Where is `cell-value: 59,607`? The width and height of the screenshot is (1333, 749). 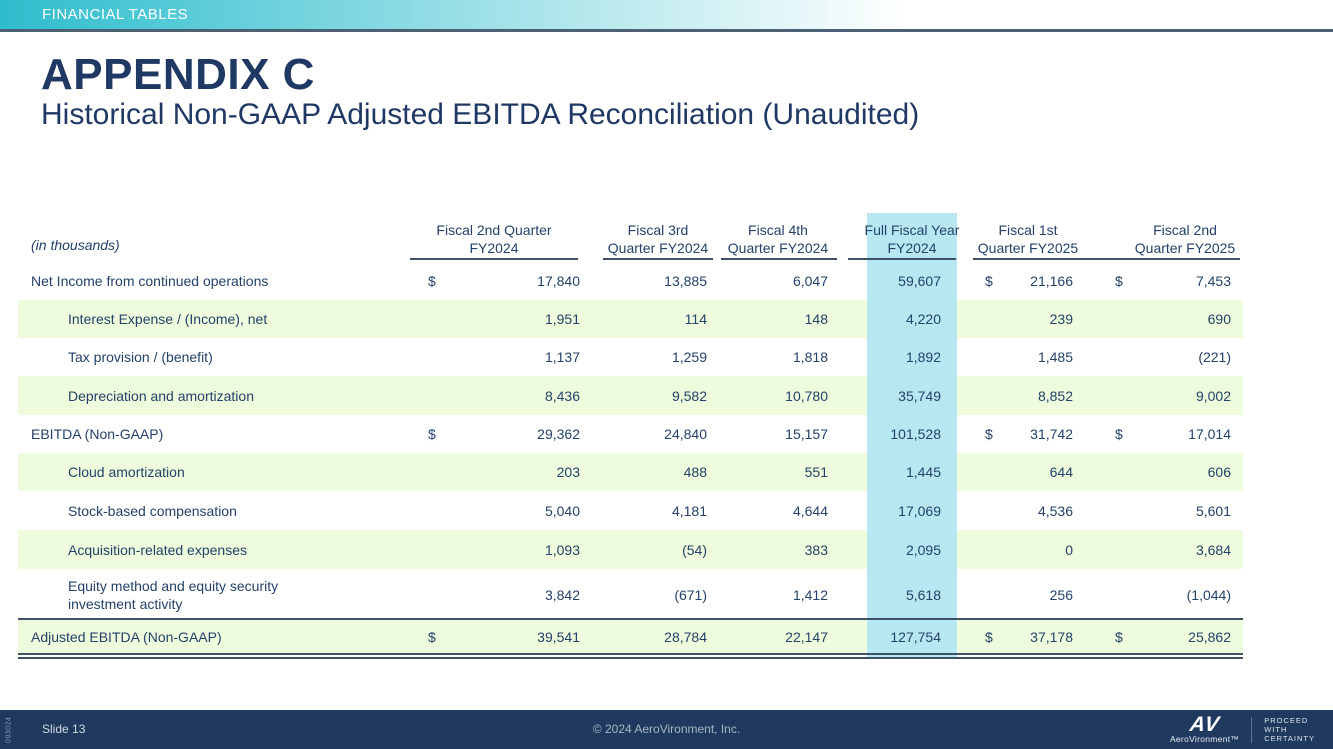 cell-value: 59,607 is located at coordinates (919, 281).